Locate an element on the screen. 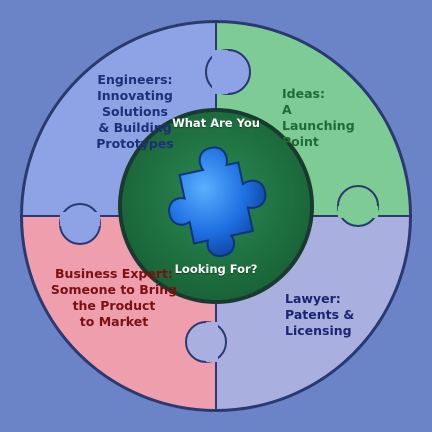  business-line-1: Business Expert: is located at coordinates (114, 273).